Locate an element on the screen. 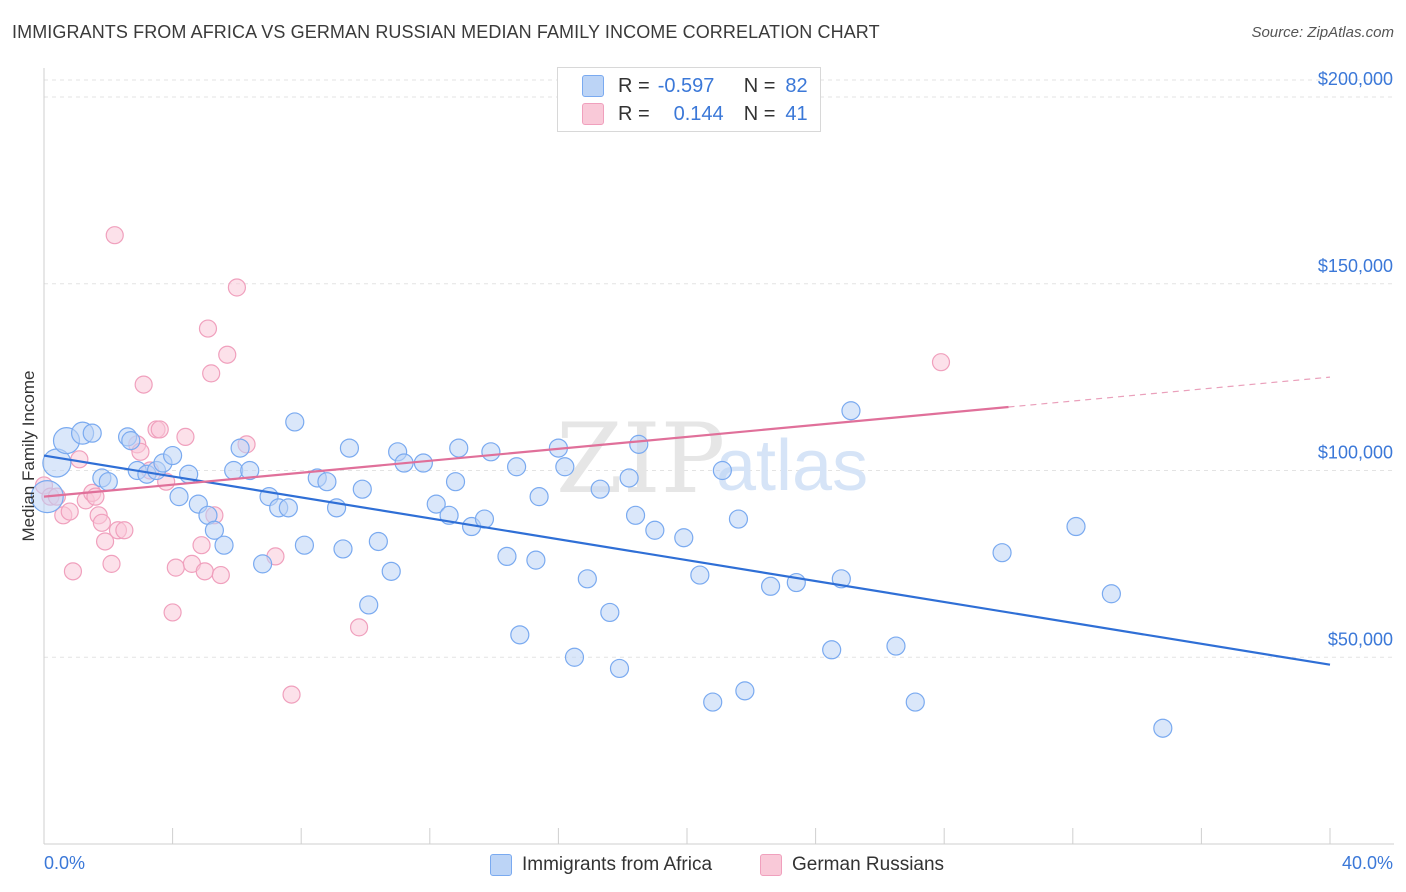  legend-r-label: R = is located at coordinates (634, 113).